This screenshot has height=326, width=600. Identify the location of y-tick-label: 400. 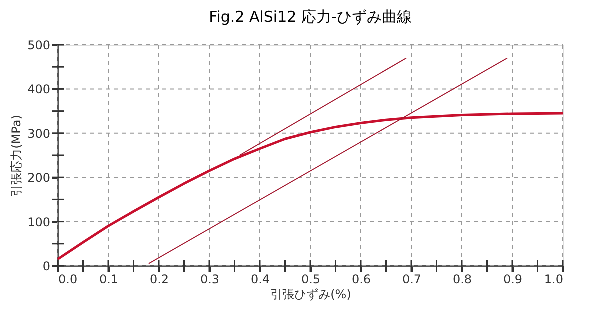
(39, 89).